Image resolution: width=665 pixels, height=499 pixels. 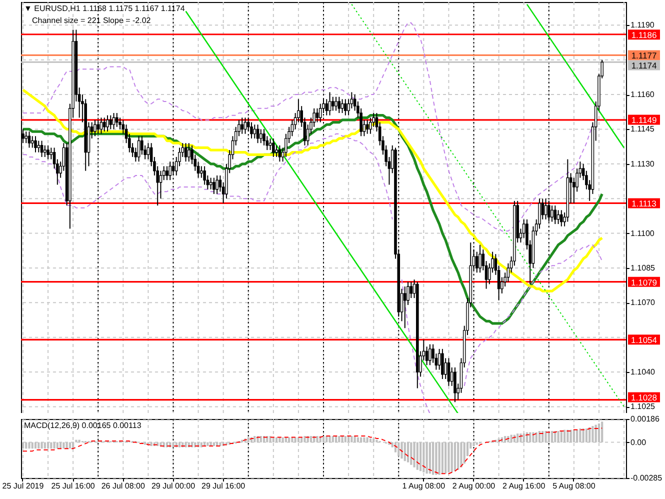 I want to click on y-tick-label: 1.1100, so click(x=642, y=233).